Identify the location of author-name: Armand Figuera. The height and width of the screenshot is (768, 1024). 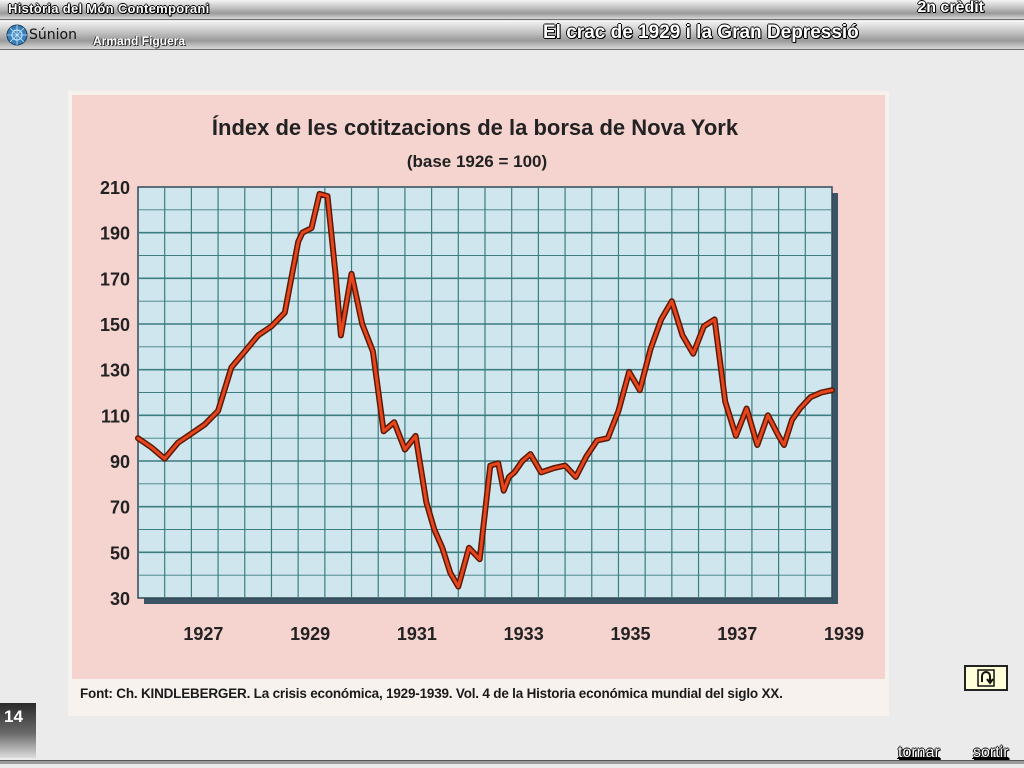
(139, 41).